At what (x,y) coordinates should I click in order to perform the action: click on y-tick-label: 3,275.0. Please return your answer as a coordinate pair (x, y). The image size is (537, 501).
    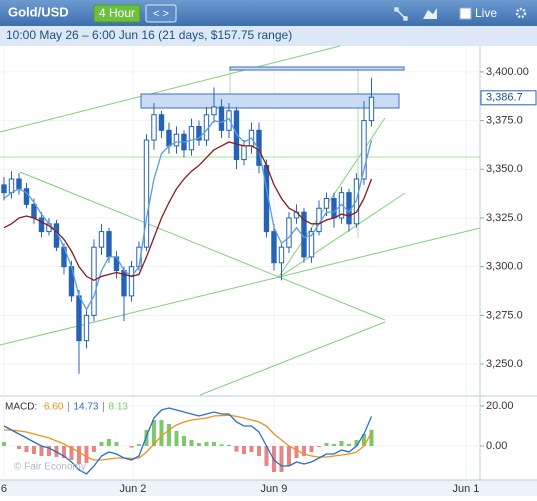
    Looking at the image, I should click on (504, 315).